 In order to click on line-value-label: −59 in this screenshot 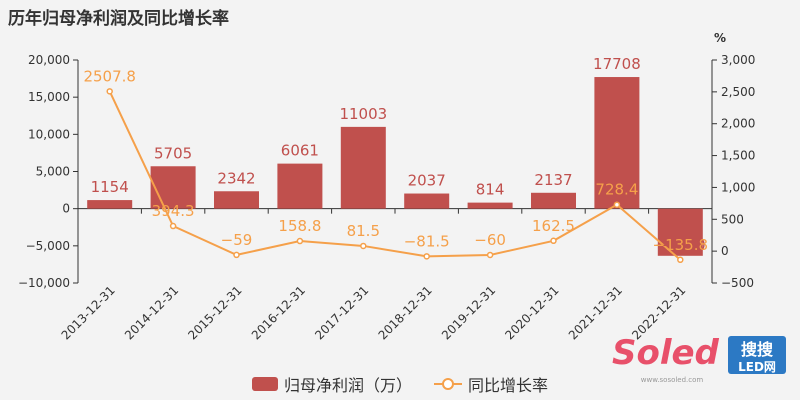, I will do `click(237, 240)`.